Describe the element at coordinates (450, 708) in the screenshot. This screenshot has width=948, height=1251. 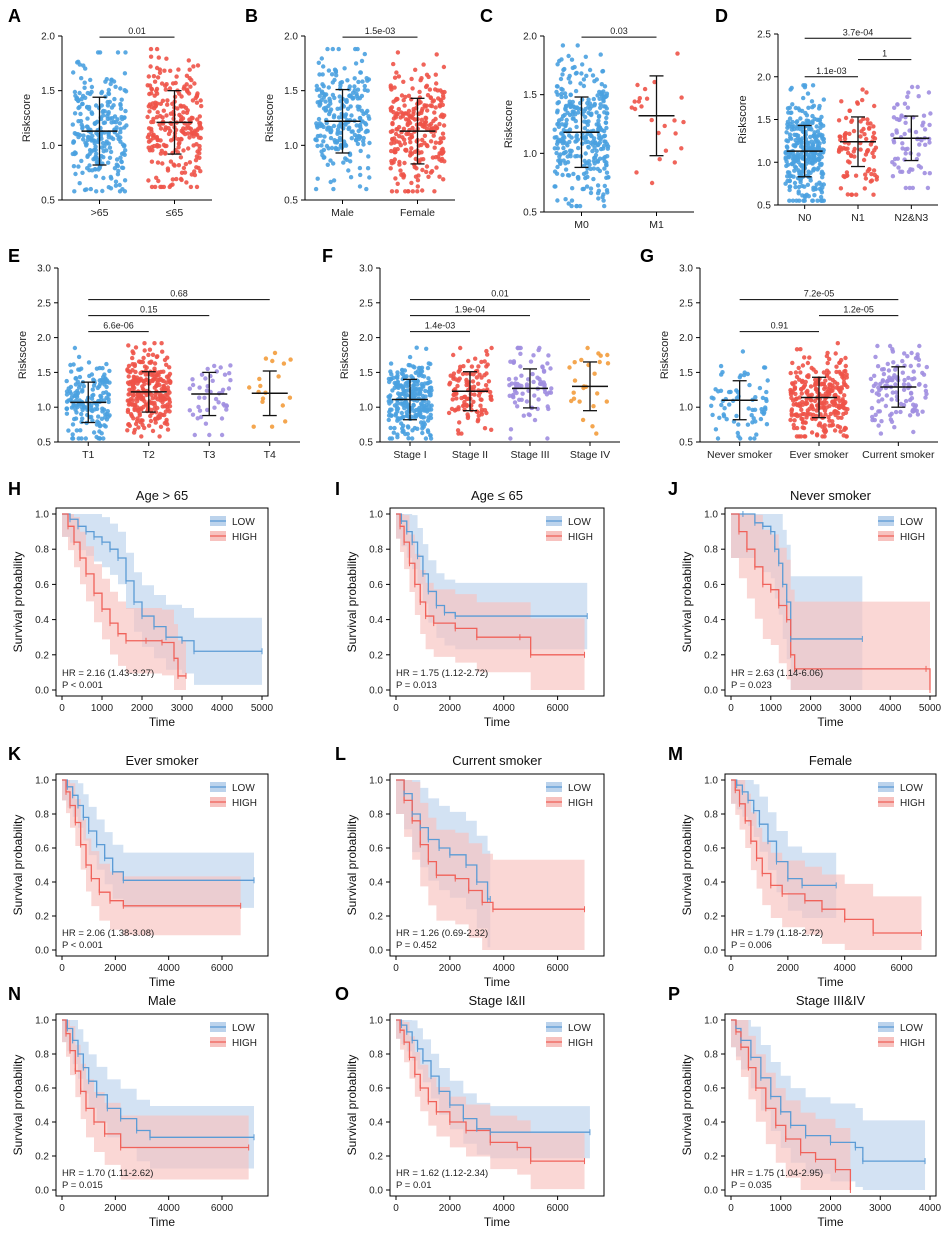
I see `x-tick-label: 2000` at that location.